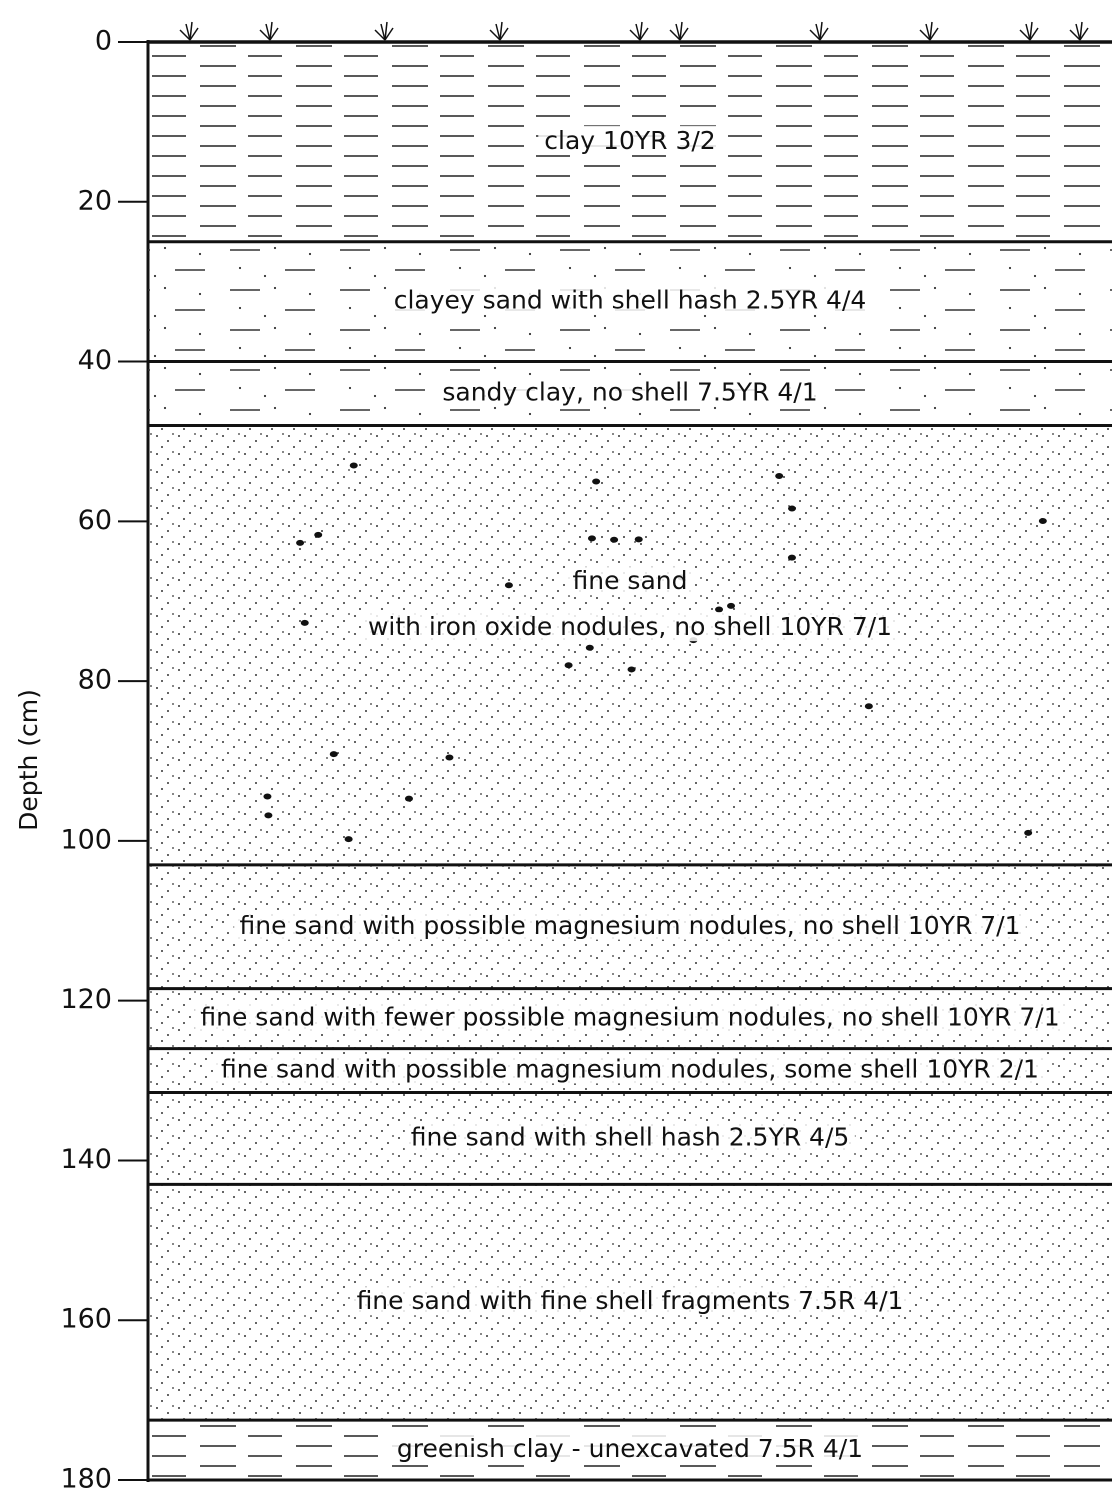  I want to click on layer-label: fine sand with shell hash 2.5YR 4/5, so click(630, 1136).